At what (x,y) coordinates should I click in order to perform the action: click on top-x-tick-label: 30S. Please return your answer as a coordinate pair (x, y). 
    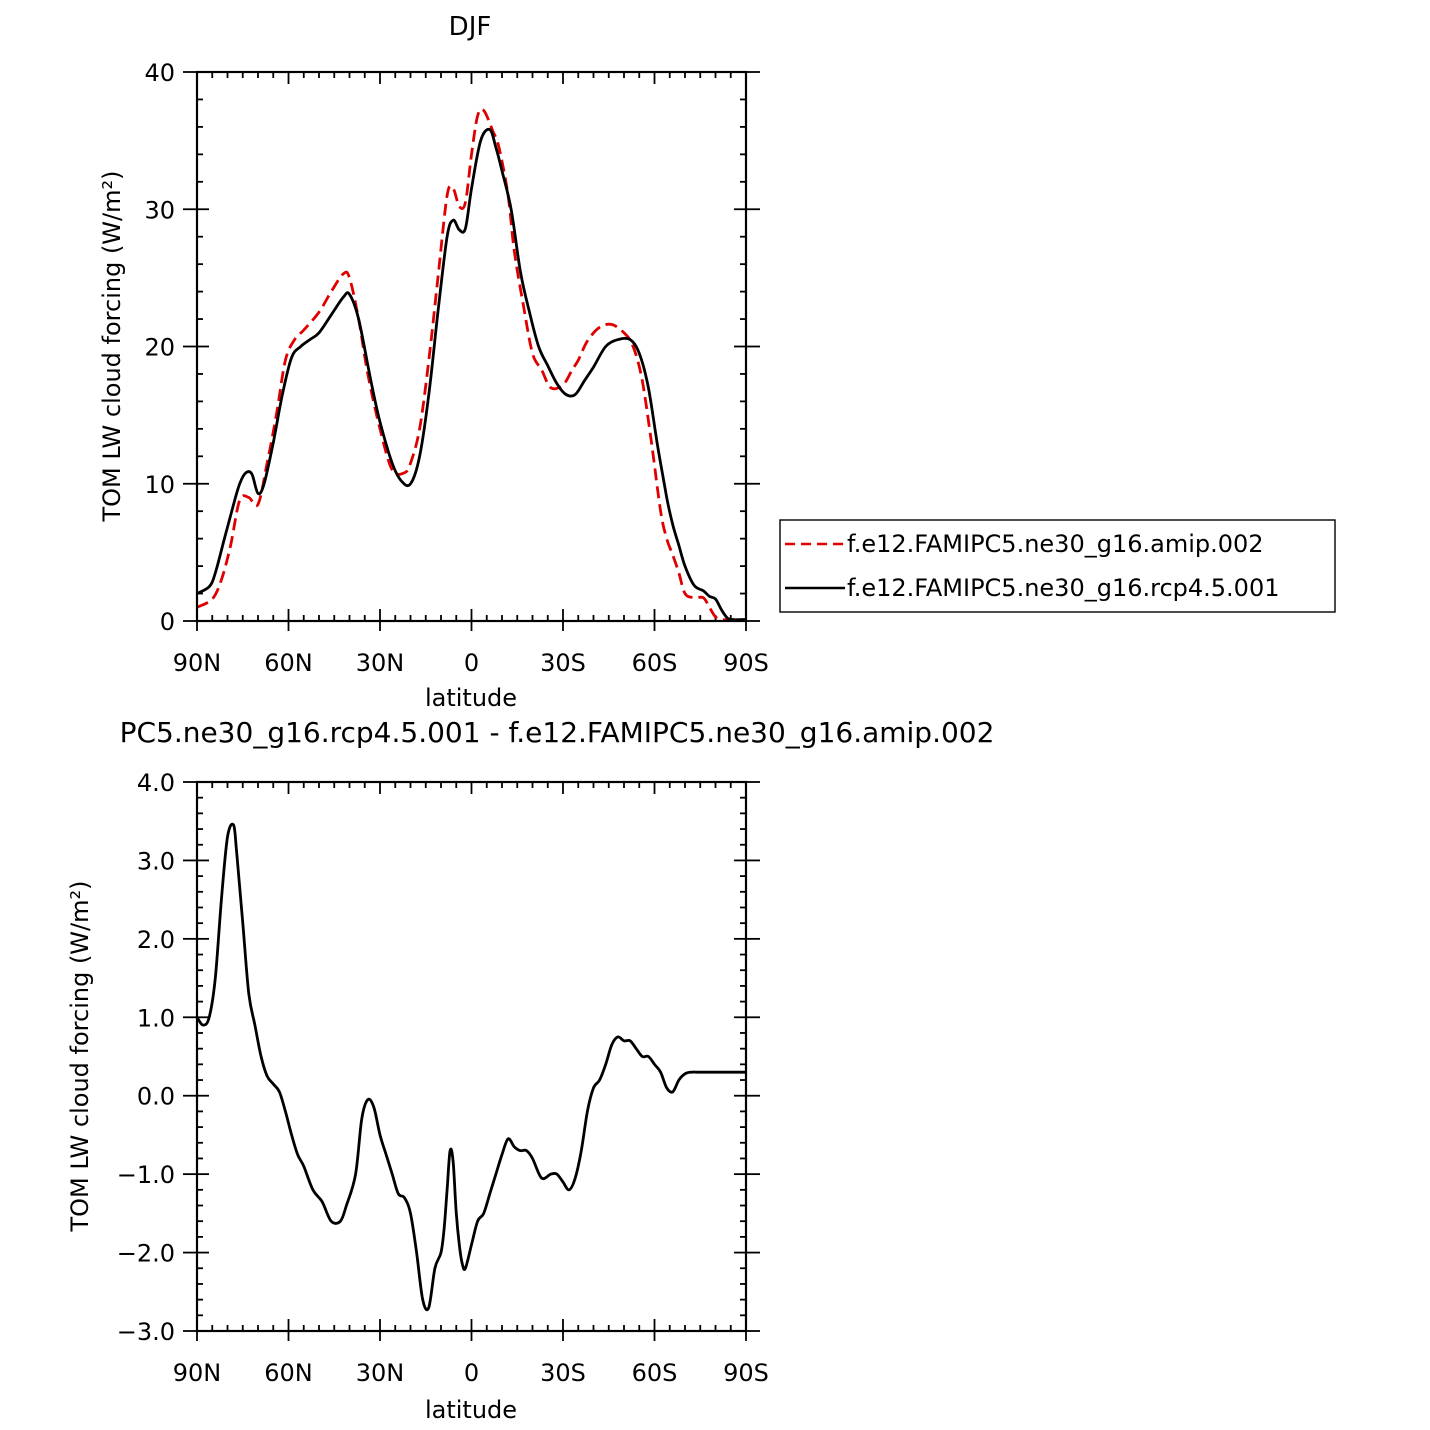
    Looking at the image, I should click on (563, 663).